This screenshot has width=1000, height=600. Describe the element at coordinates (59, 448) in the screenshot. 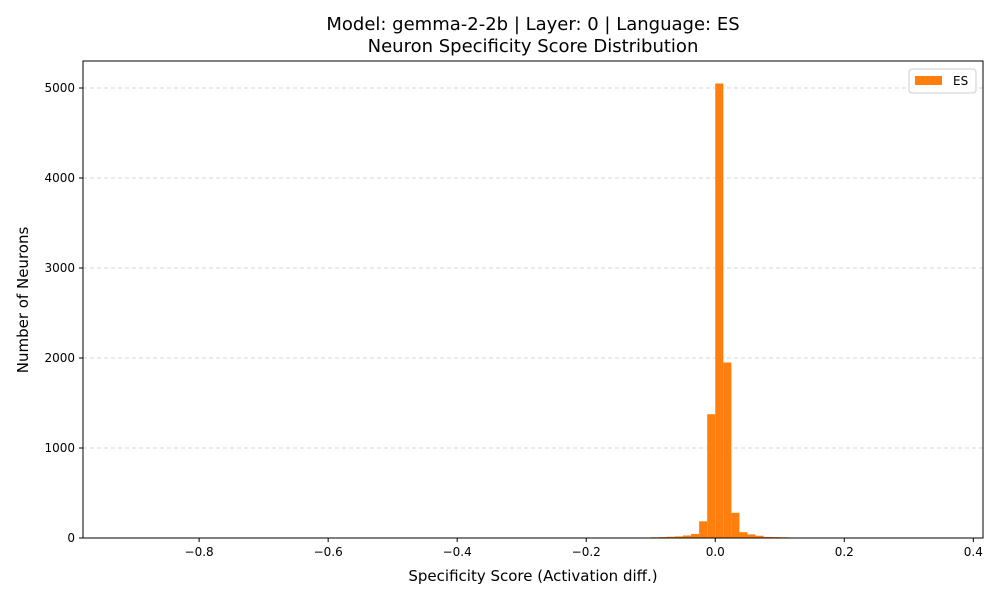

I see `y-tick-label: 1000` at that location.